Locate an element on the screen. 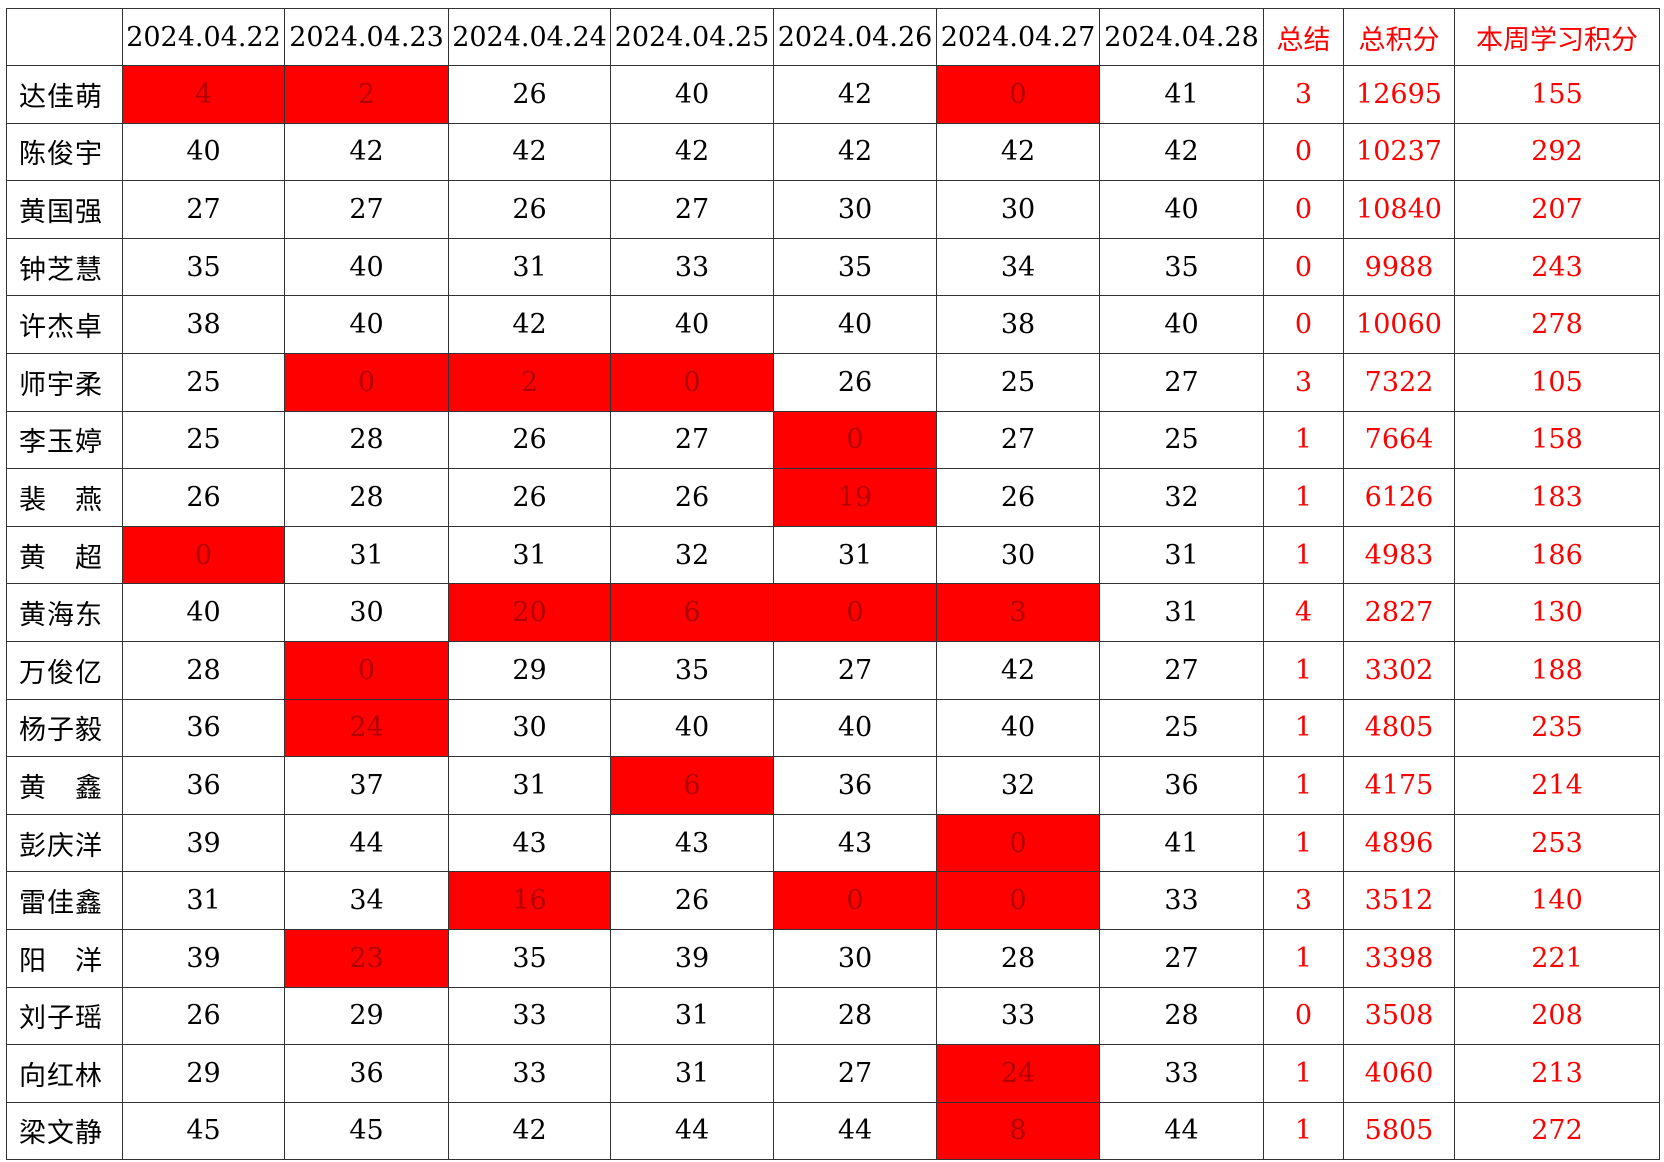 This screenshot has height=1162, width=1664. week-cell: 278 is located at coordinates (1557, 324).